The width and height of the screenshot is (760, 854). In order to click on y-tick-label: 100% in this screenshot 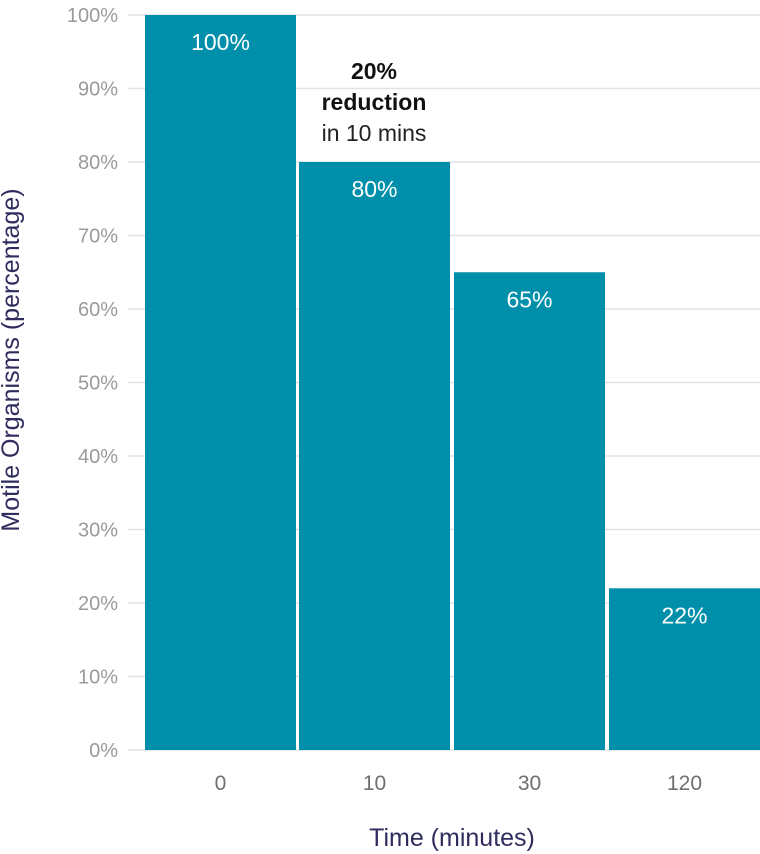, I will do `click(92, 16)`.